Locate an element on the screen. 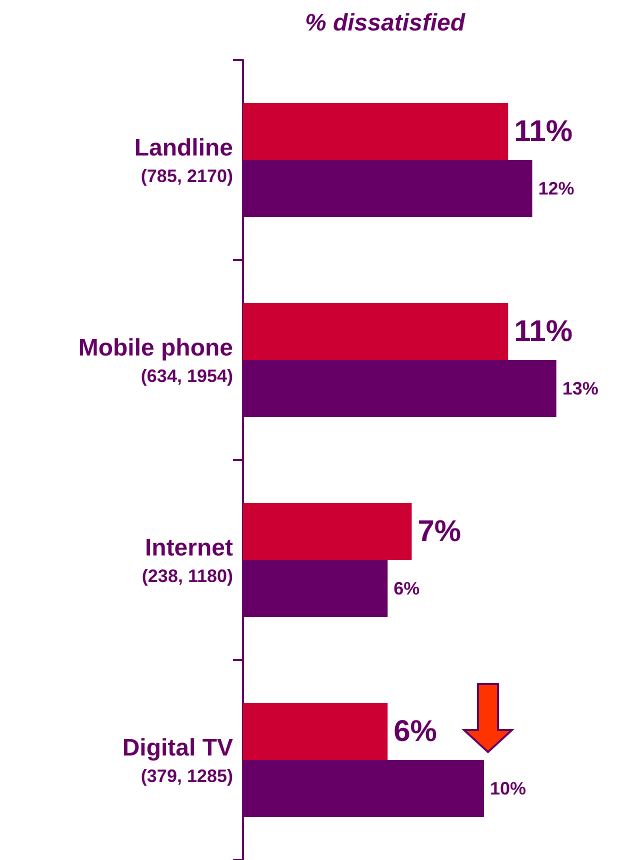 This screenshot has width=619, height=860. y-tick-label: Digital TV (379, 1285) is located at coordinates (177, 760).